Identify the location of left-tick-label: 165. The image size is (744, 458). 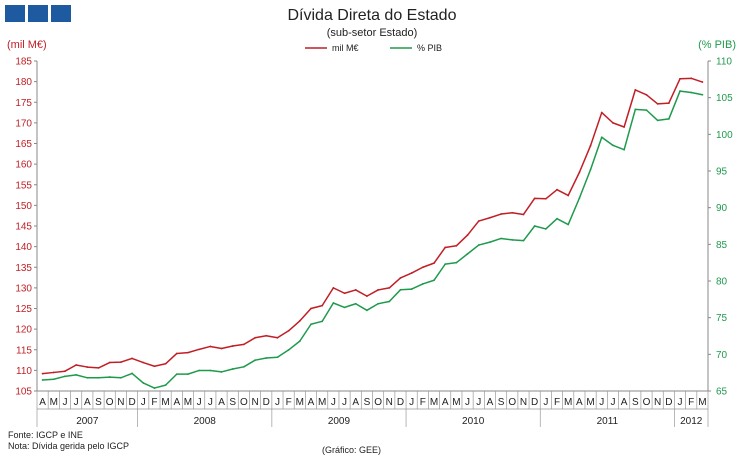
(23, 144).